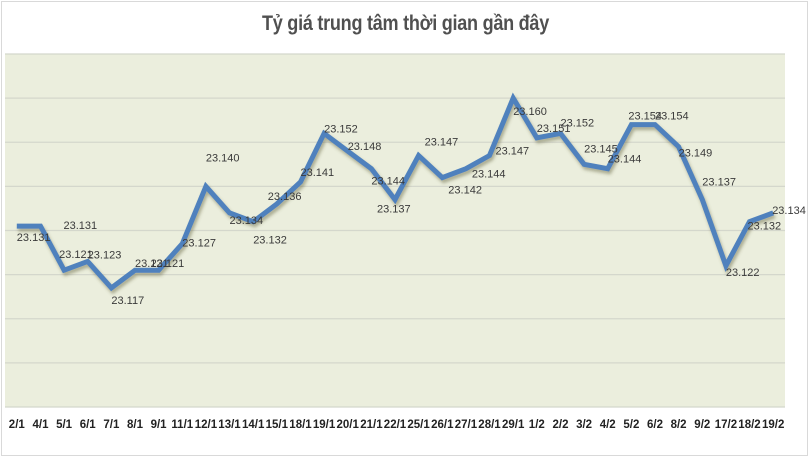 This screenshot has height=458, width=811. What do you see at coordinates (554, 129) in the screenshot?
I see `data-label: 23.151` at bounding box center [554, 129].